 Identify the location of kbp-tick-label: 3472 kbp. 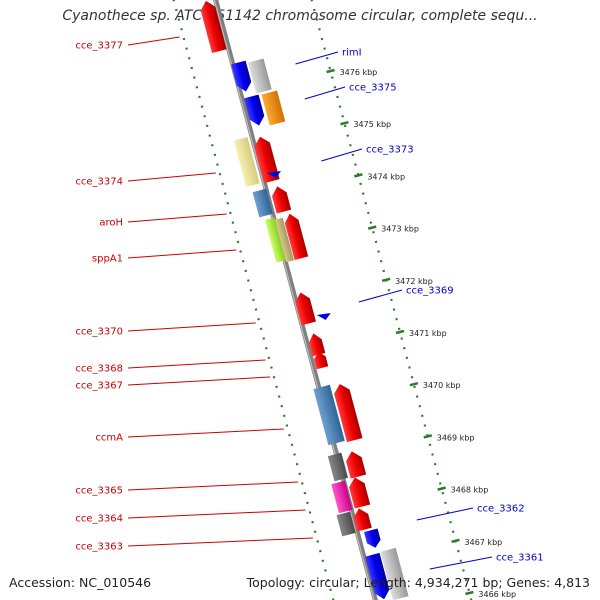
(414, 281).